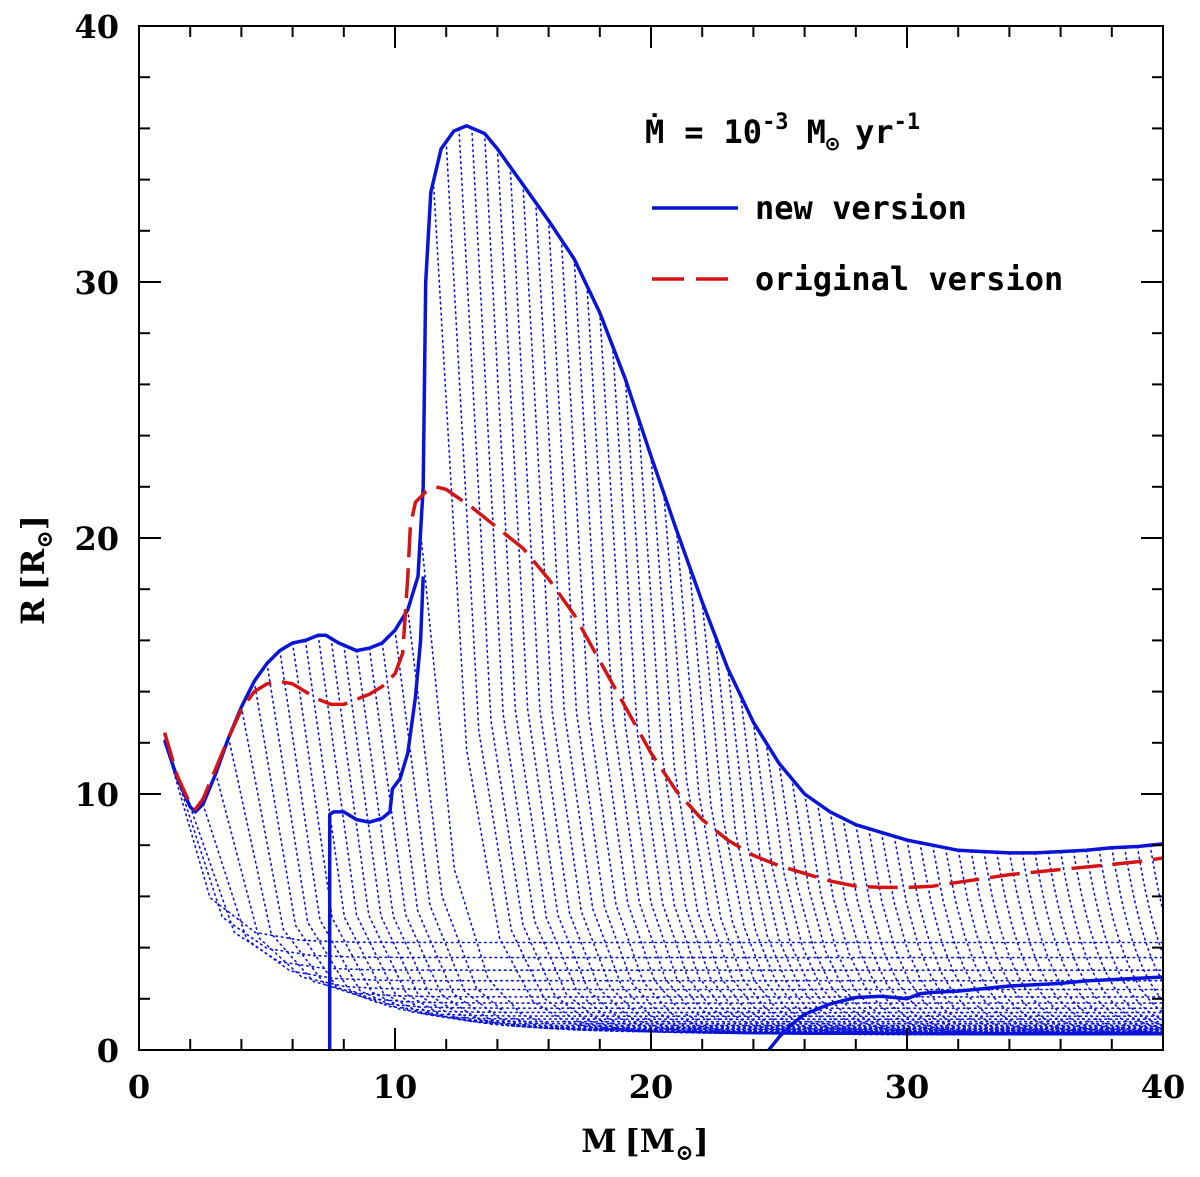  Describe the element at coordinates (907, 1087) in the screenshot. I see `x-tick-label: 30` at that location.